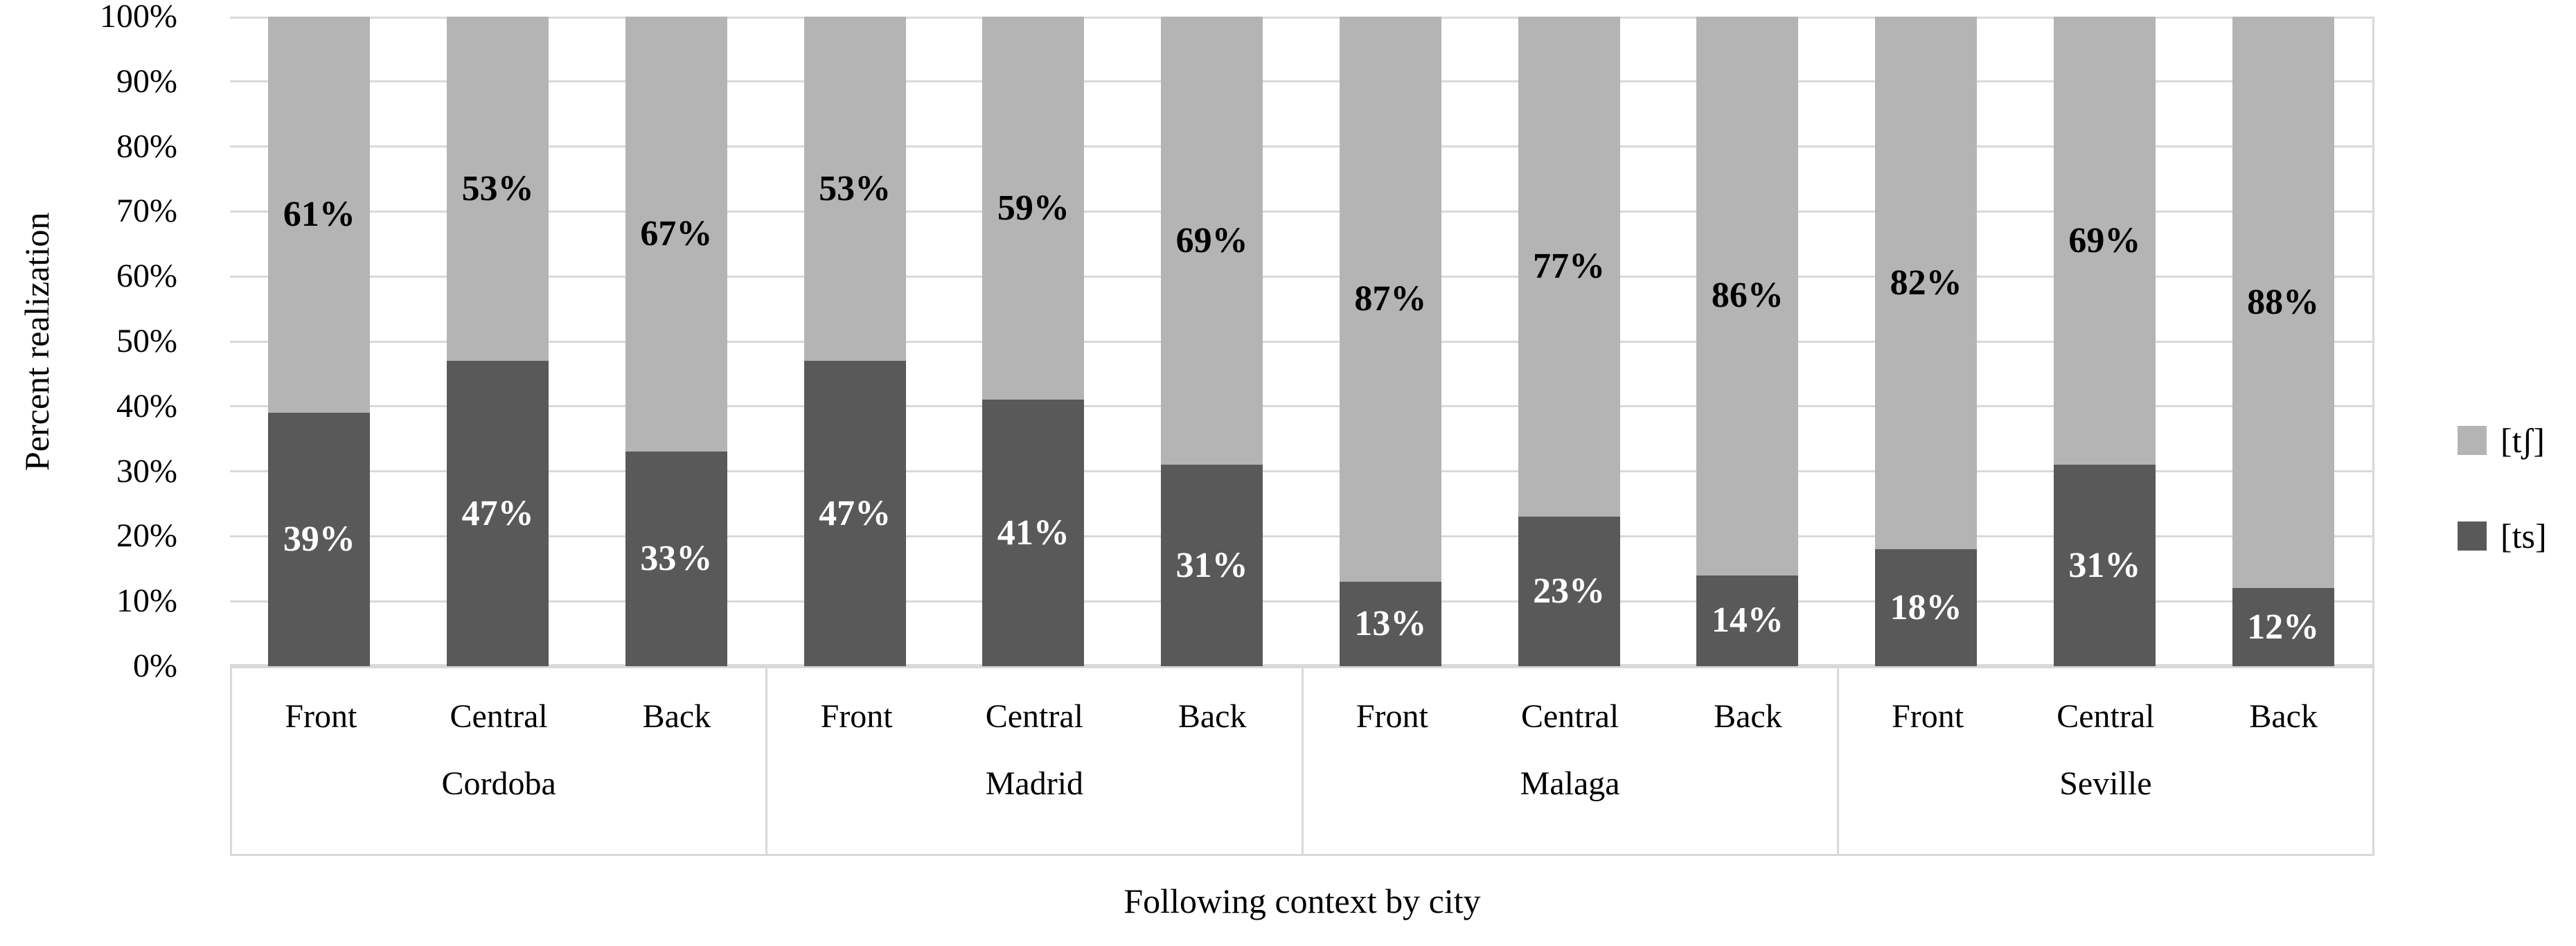 The width and height of the screenshot is (2576, 946). Describe the element at coordinates (2104, 761) in the screenshot. I see `category-group-seville: Front Central Back Seville` at that location.